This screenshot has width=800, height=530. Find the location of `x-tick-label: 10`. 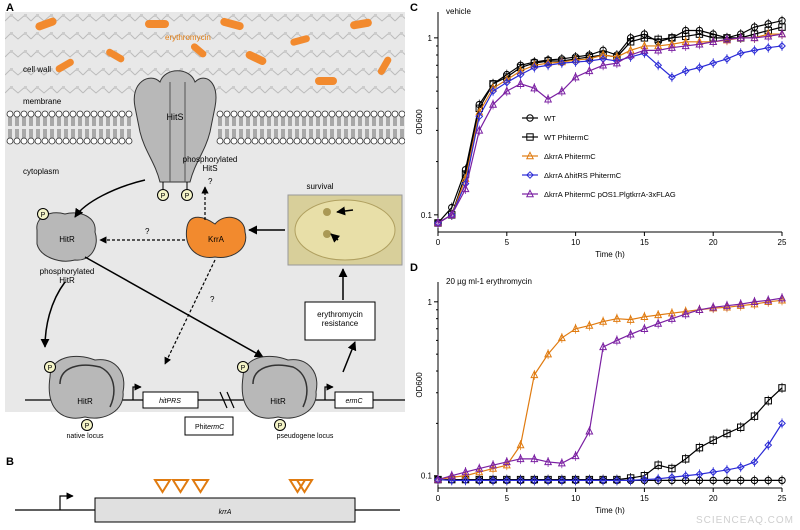

x-tick-label: 10 is located at coordinates (575, 242).